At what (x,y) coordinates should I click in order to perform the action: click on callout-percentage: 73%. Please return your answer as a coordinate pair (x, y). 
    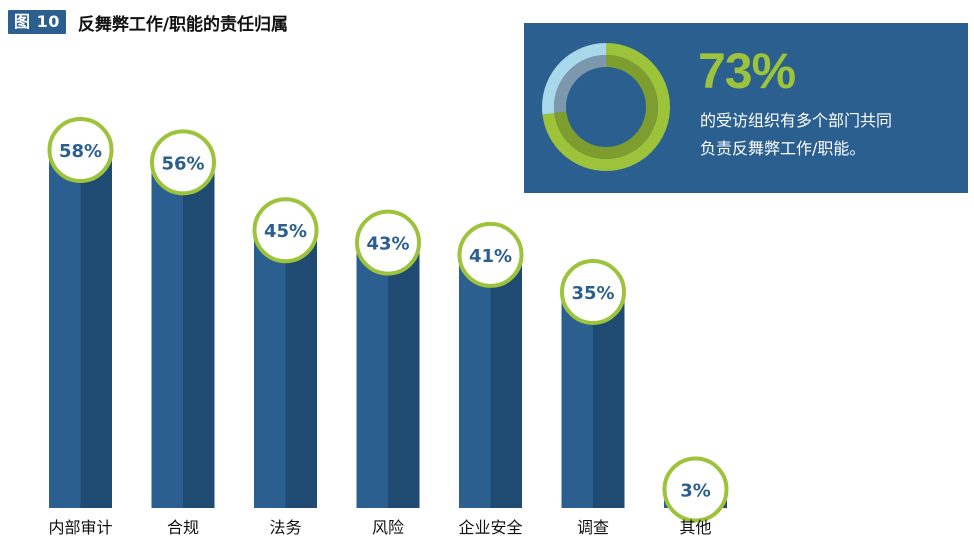
    Looking at the image, I should click on (747, 71).